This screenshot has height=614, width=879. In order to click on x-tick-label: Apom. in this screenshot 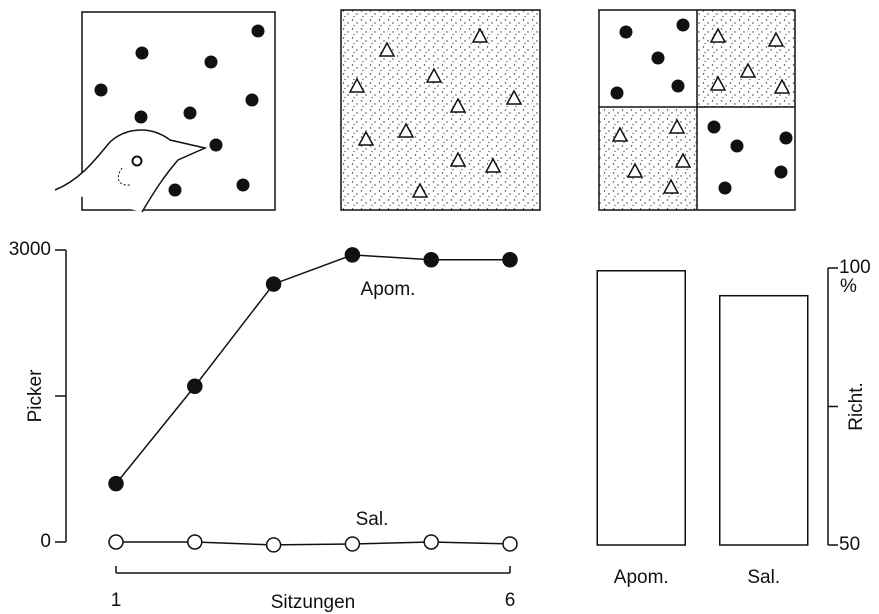, I will do `click(641, 577)`.